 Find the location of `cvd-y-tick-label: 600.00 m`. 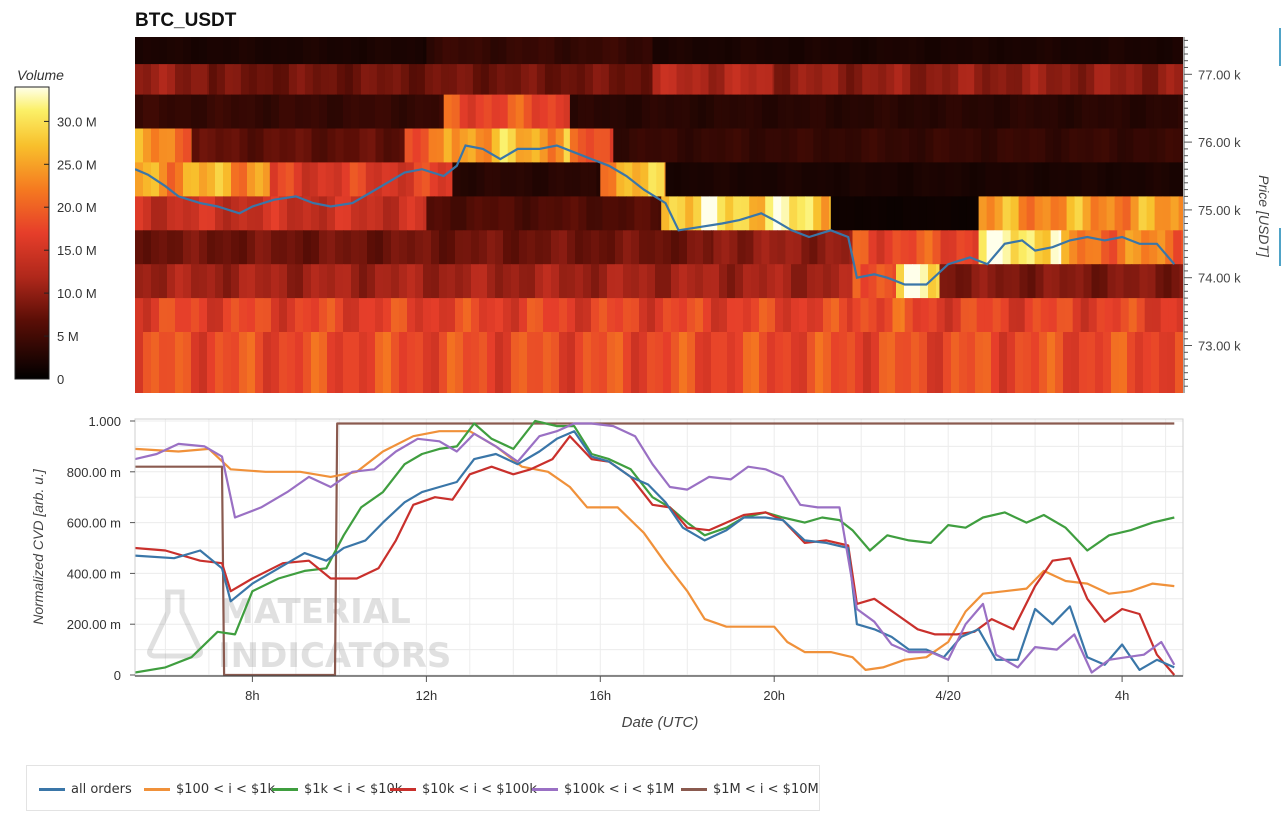

cvd-y-tick-label: 600.00 m is located at coordinates (94, 523).